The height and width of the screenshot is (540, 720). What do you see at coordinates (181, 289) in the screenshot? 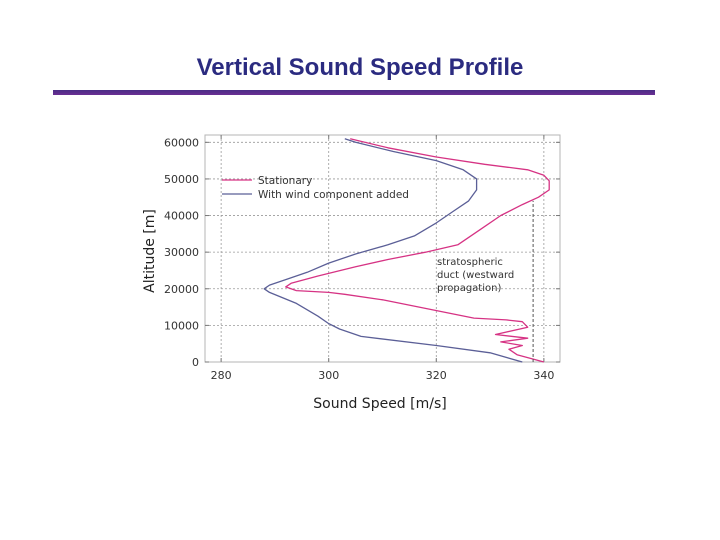
I see `y-tick-label: 20000` at bounding box center [181, 289].